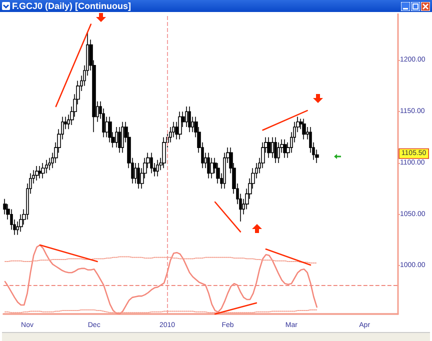  I want to click on chart-title: F.GCJ0 (Daily) [Continuous], so click(71, 6).